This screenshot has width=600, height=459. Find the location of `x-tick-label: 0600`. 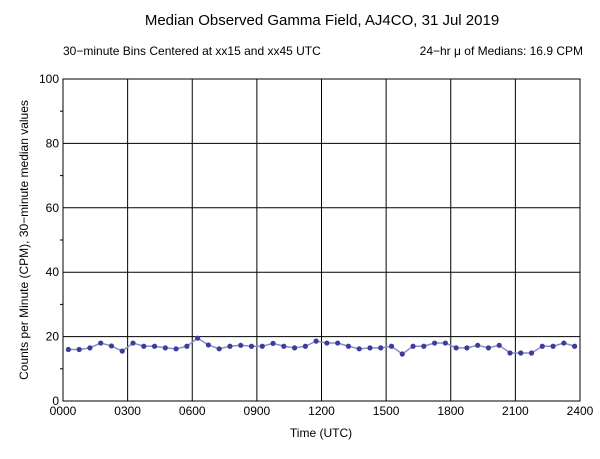

x-tick-label: 0600 is located at coordinates (192, 411).